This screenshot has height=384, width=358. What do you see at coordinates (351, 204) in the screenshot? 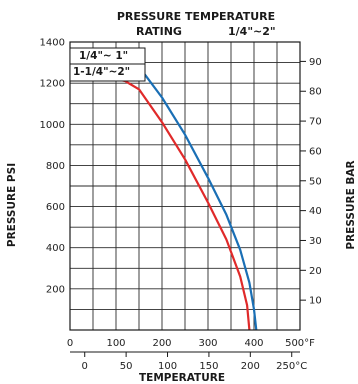
I see `y-axis-title-right: PRESSURE BAR` at bounding box center [351, 204].